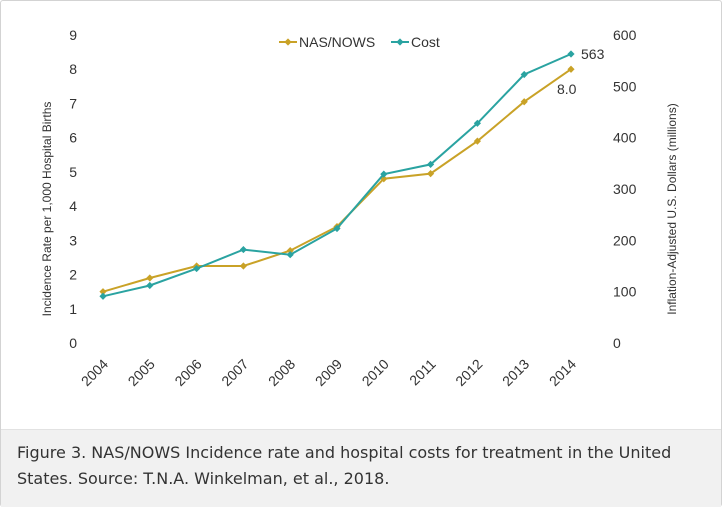 This screenshot has height=507, width=722. Describe the element at coordinates (468, 372) in the screenshot. I see `x-tick-label: 2012` at that location.